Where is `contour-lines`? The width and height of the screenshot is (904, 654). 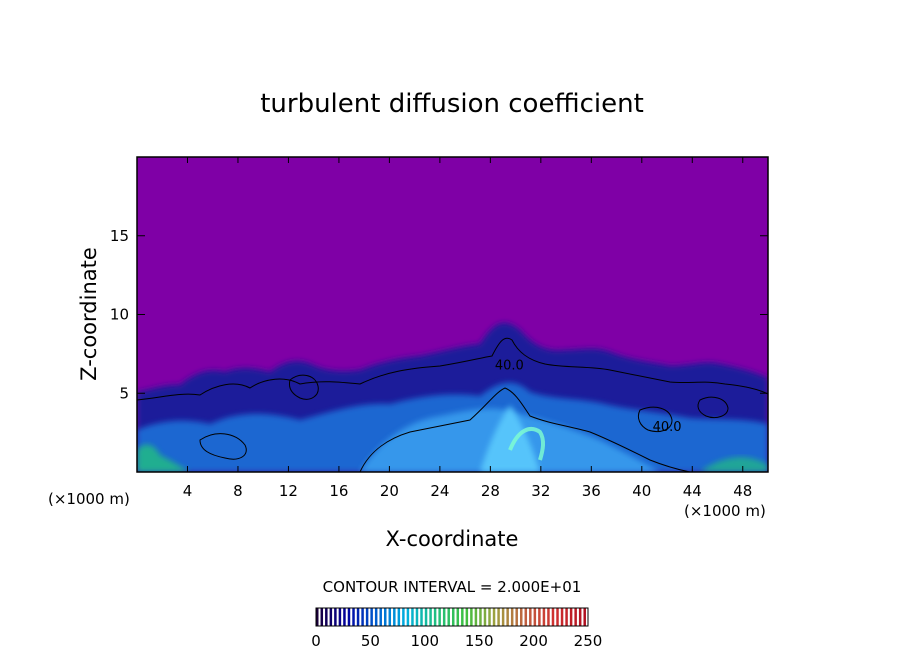 contour-lines is located at coordinates (452, 404).